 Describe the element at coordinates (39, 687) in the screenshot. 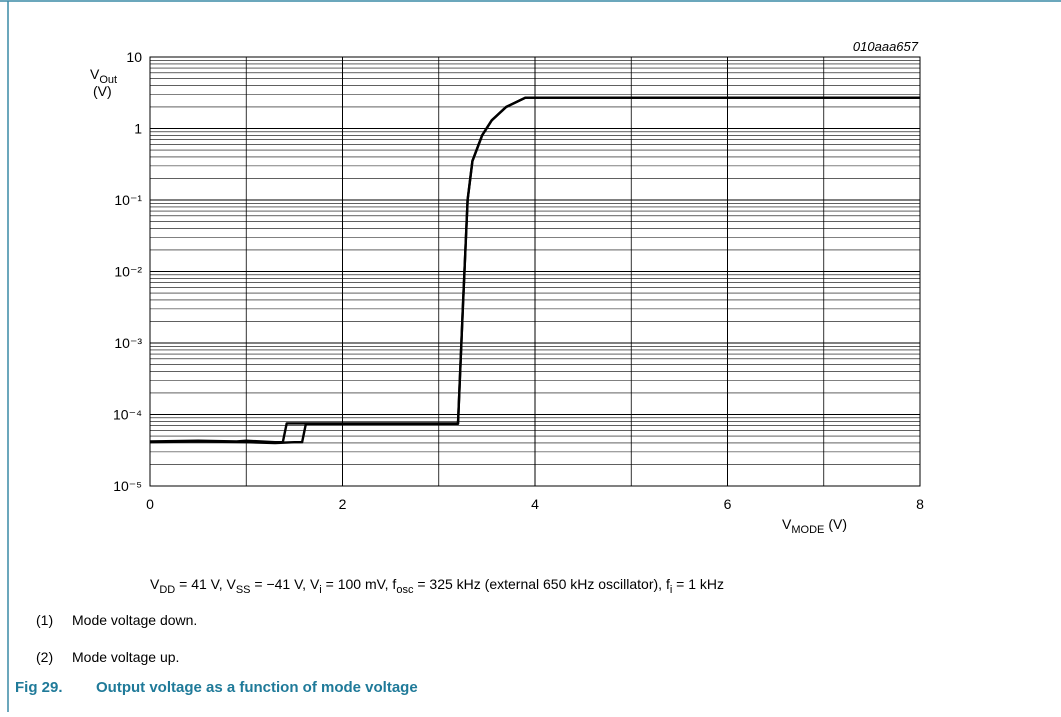

I see `caption-number: Fig 29.` at that location.